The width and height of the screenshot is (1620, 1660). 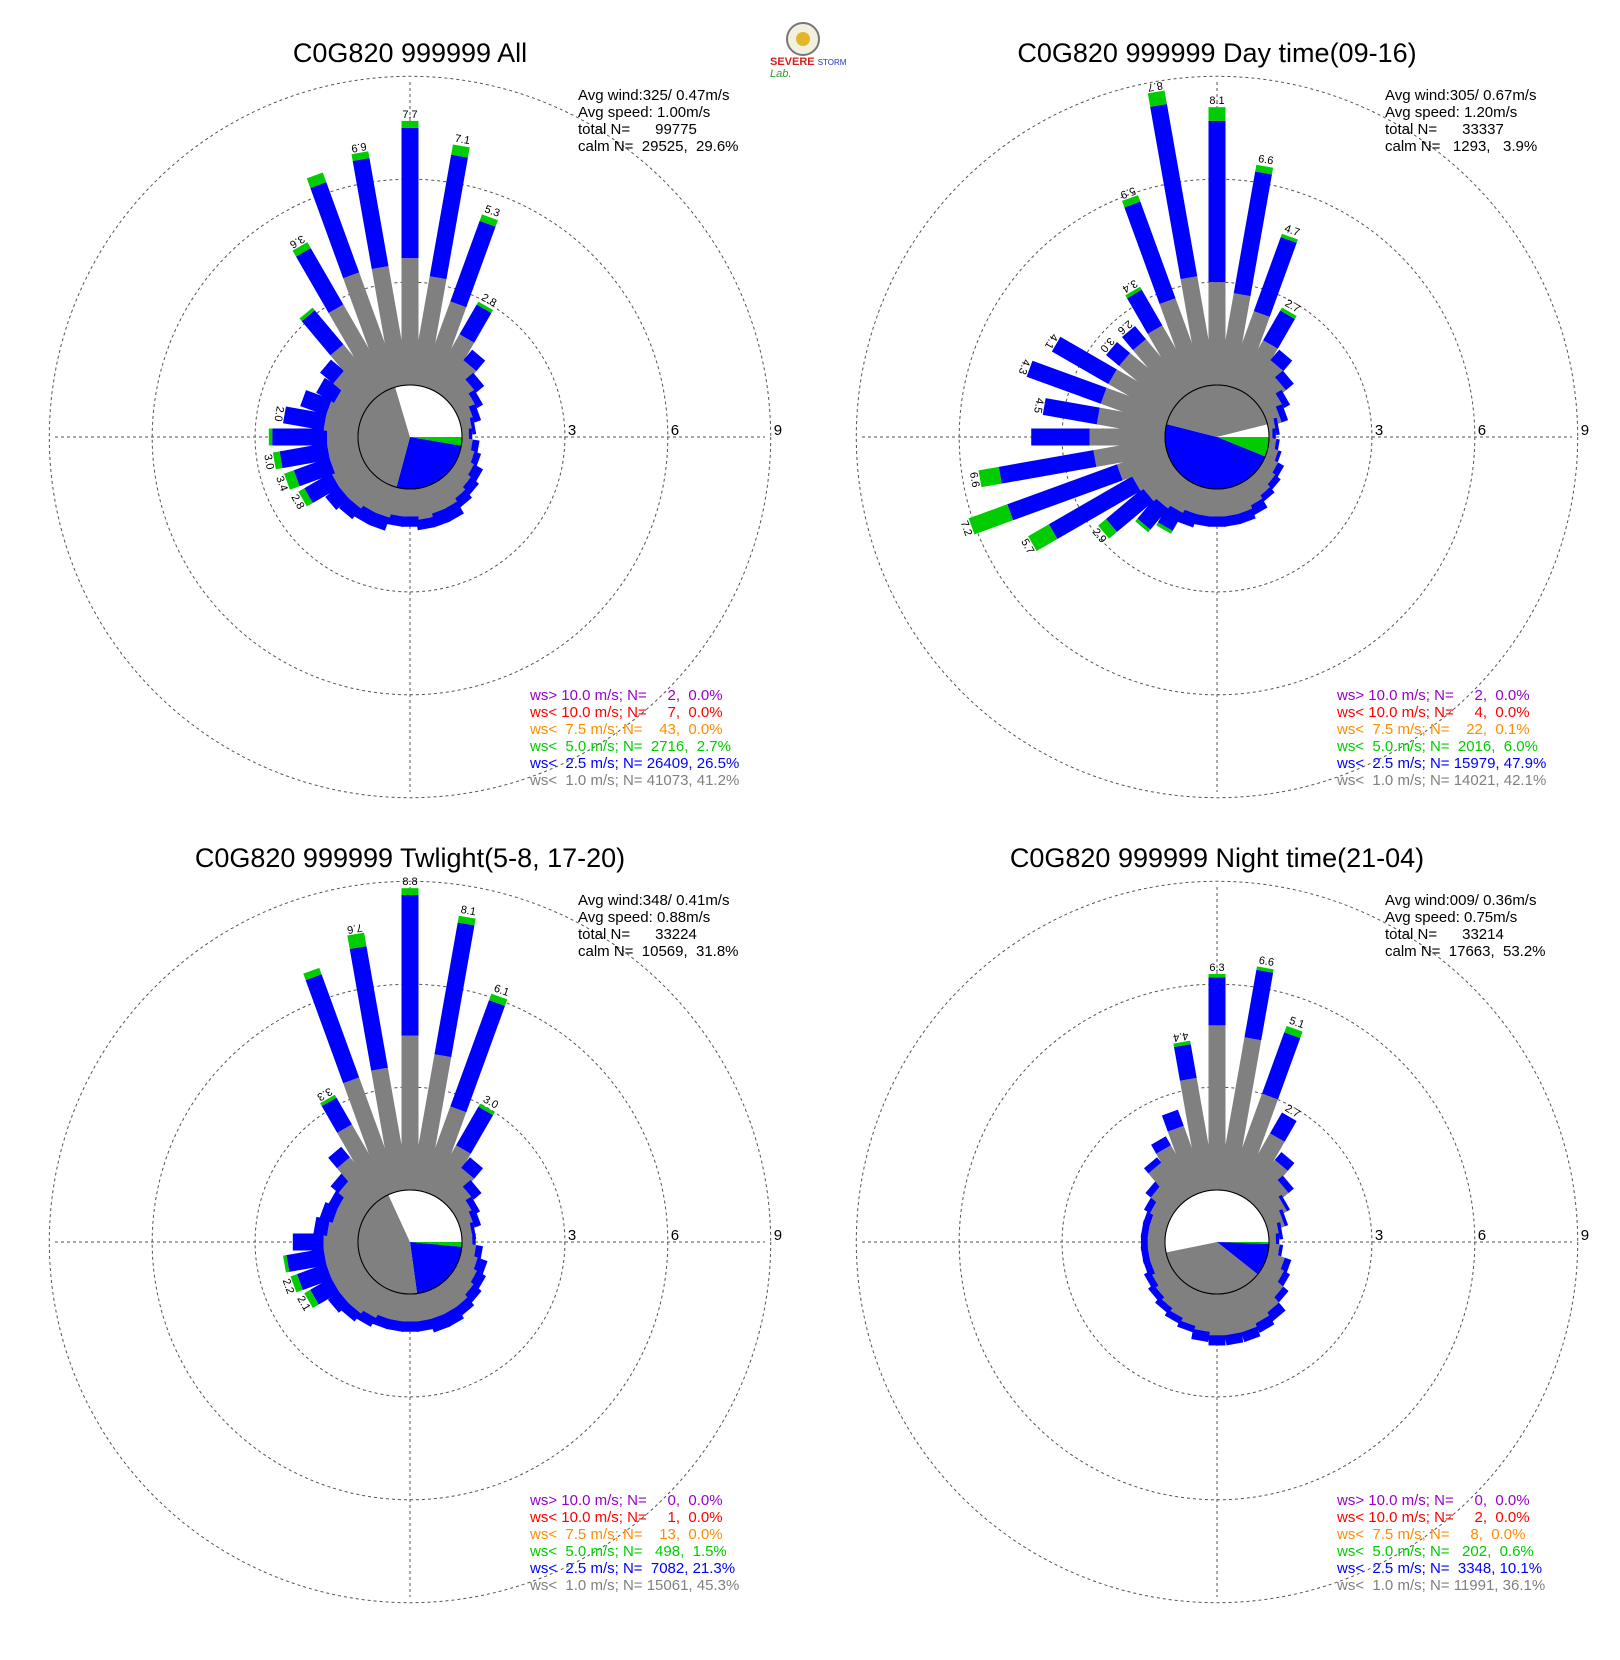 What do you see at coordinates (501, 991) in the screenshot?
I see `bar-value-label: 6.1` at bounding box center [501, 991].